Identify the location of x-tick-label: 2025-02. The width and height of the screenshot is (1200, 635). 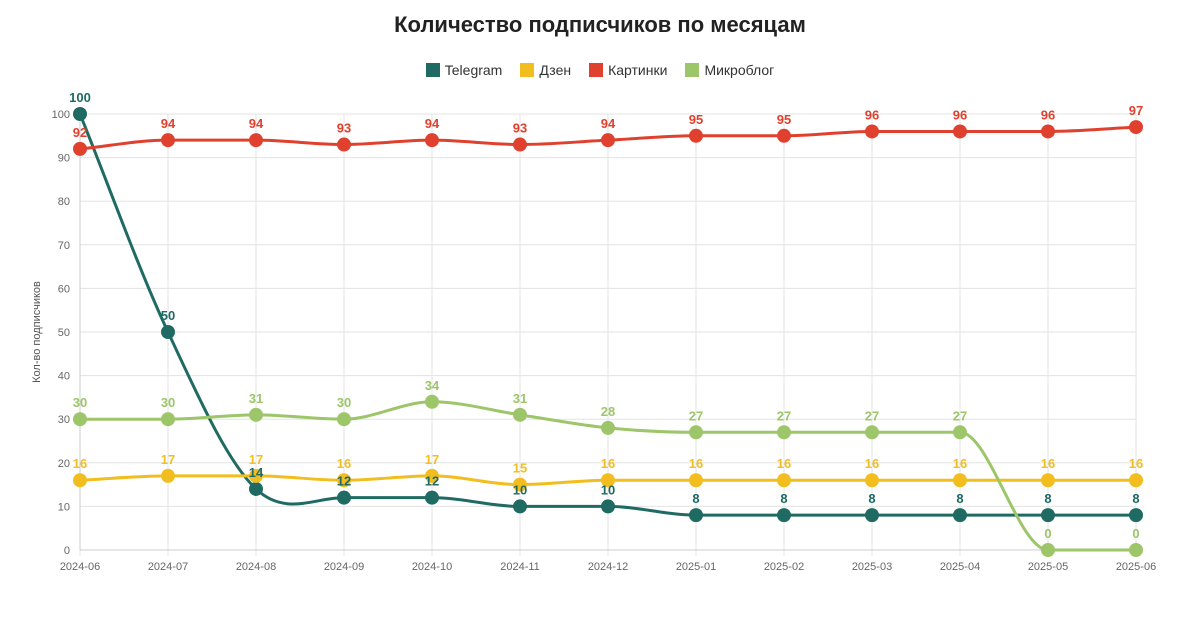
(784, 567).